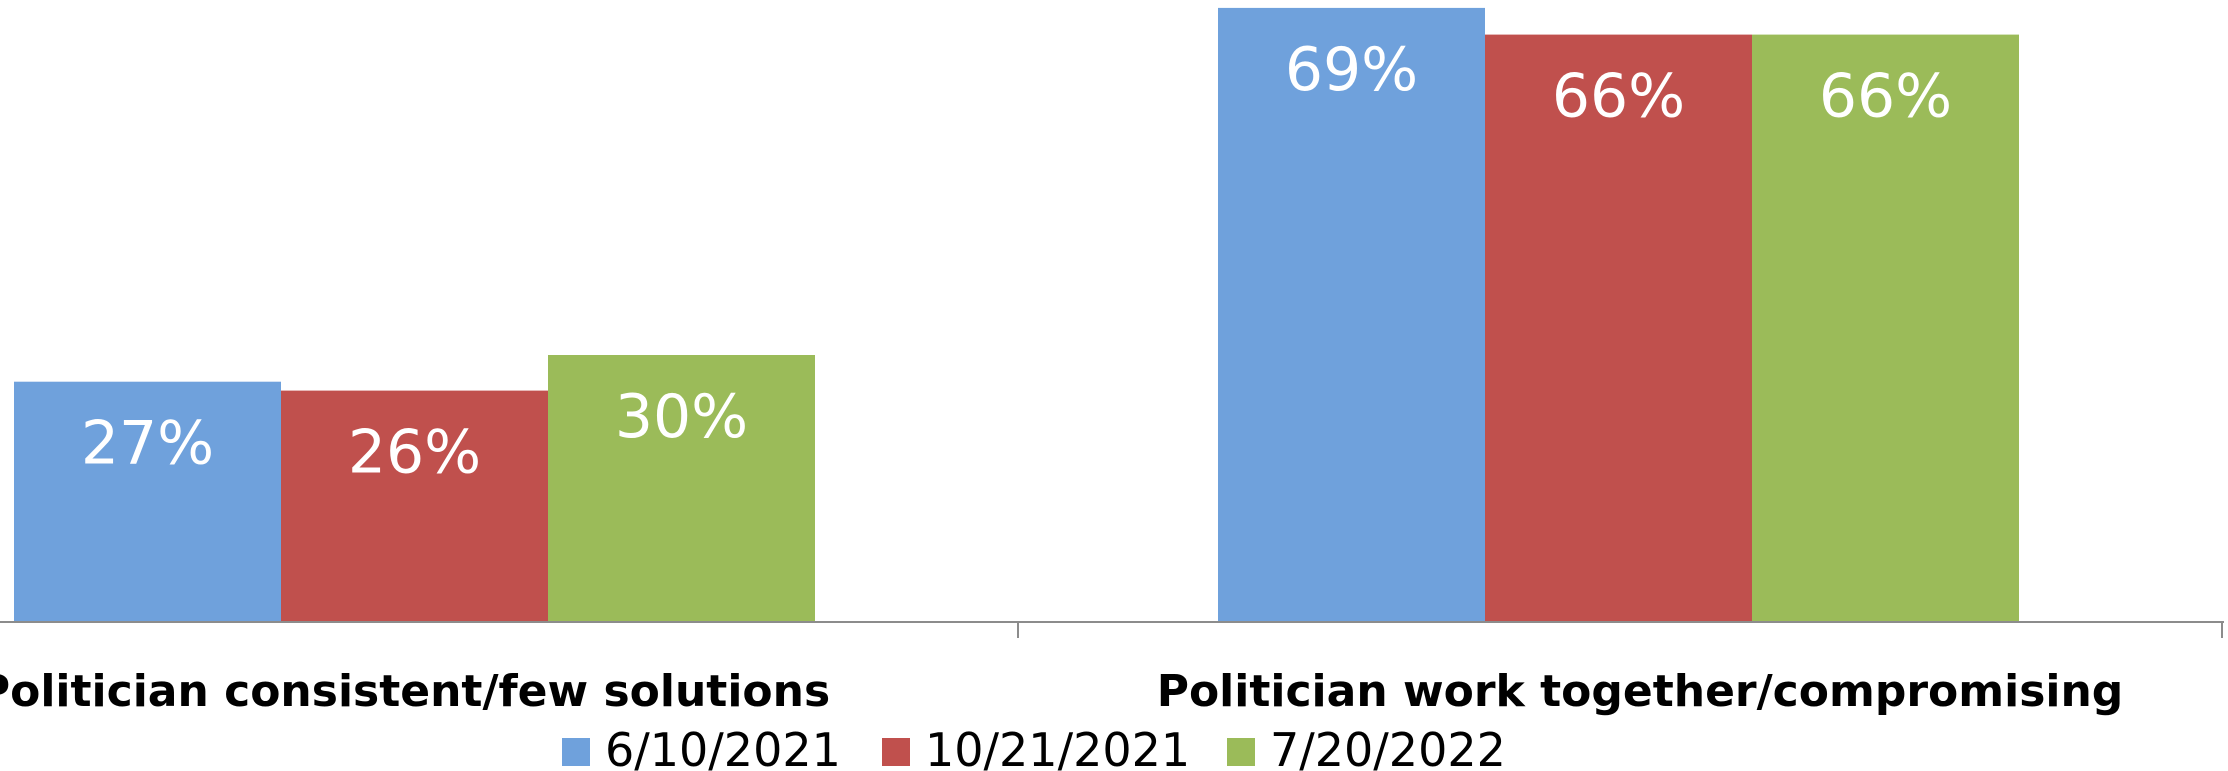 The image size is (2228, 771). I want to click on data-label-1-series-3: 30%, so click(681, 417).